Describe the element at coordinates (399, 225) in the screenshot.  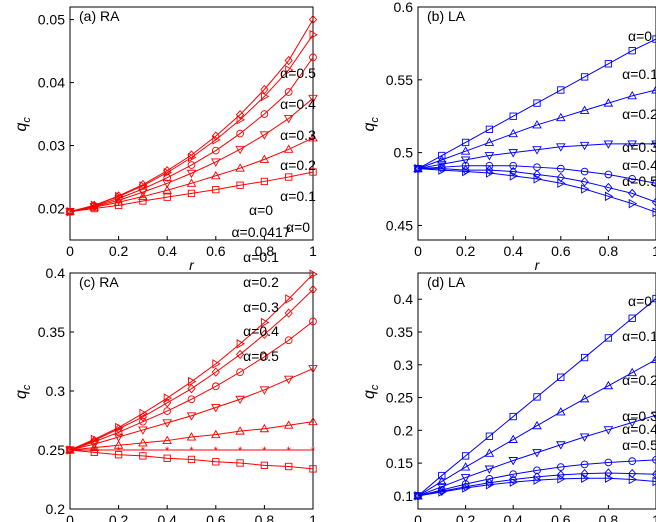
I see `y-tick-label: 0.45` at that location.